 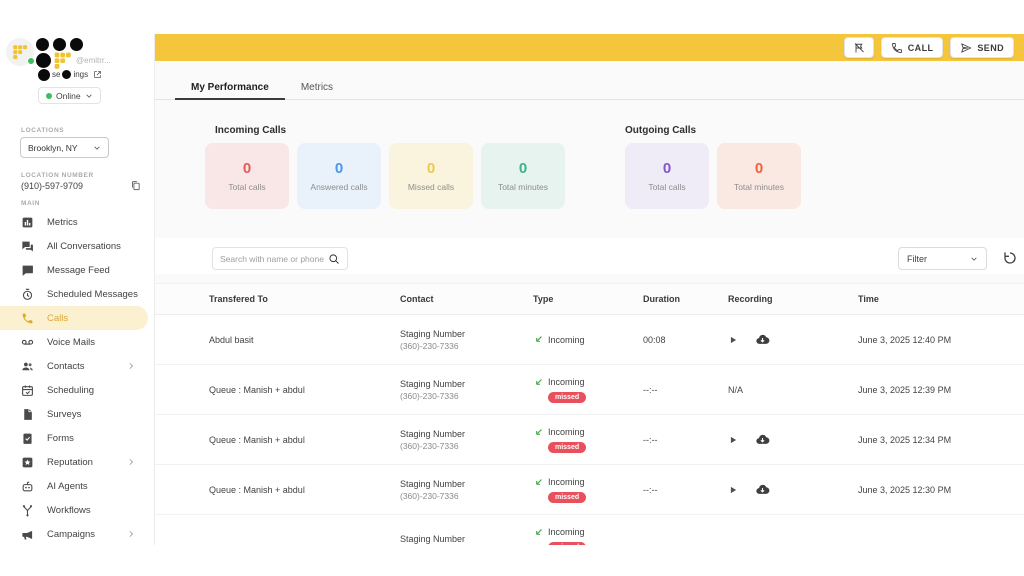 I want to click on tab-label: Metrics, so click(x=317, y=87).